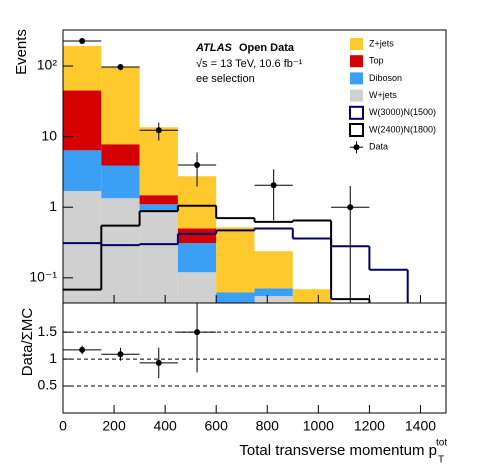 This screenshot has width=496, height=472. What do you see at coordinates (267, 48) in the screenshot?
I see `tag: Open Data` at bounding box center [267, 48].